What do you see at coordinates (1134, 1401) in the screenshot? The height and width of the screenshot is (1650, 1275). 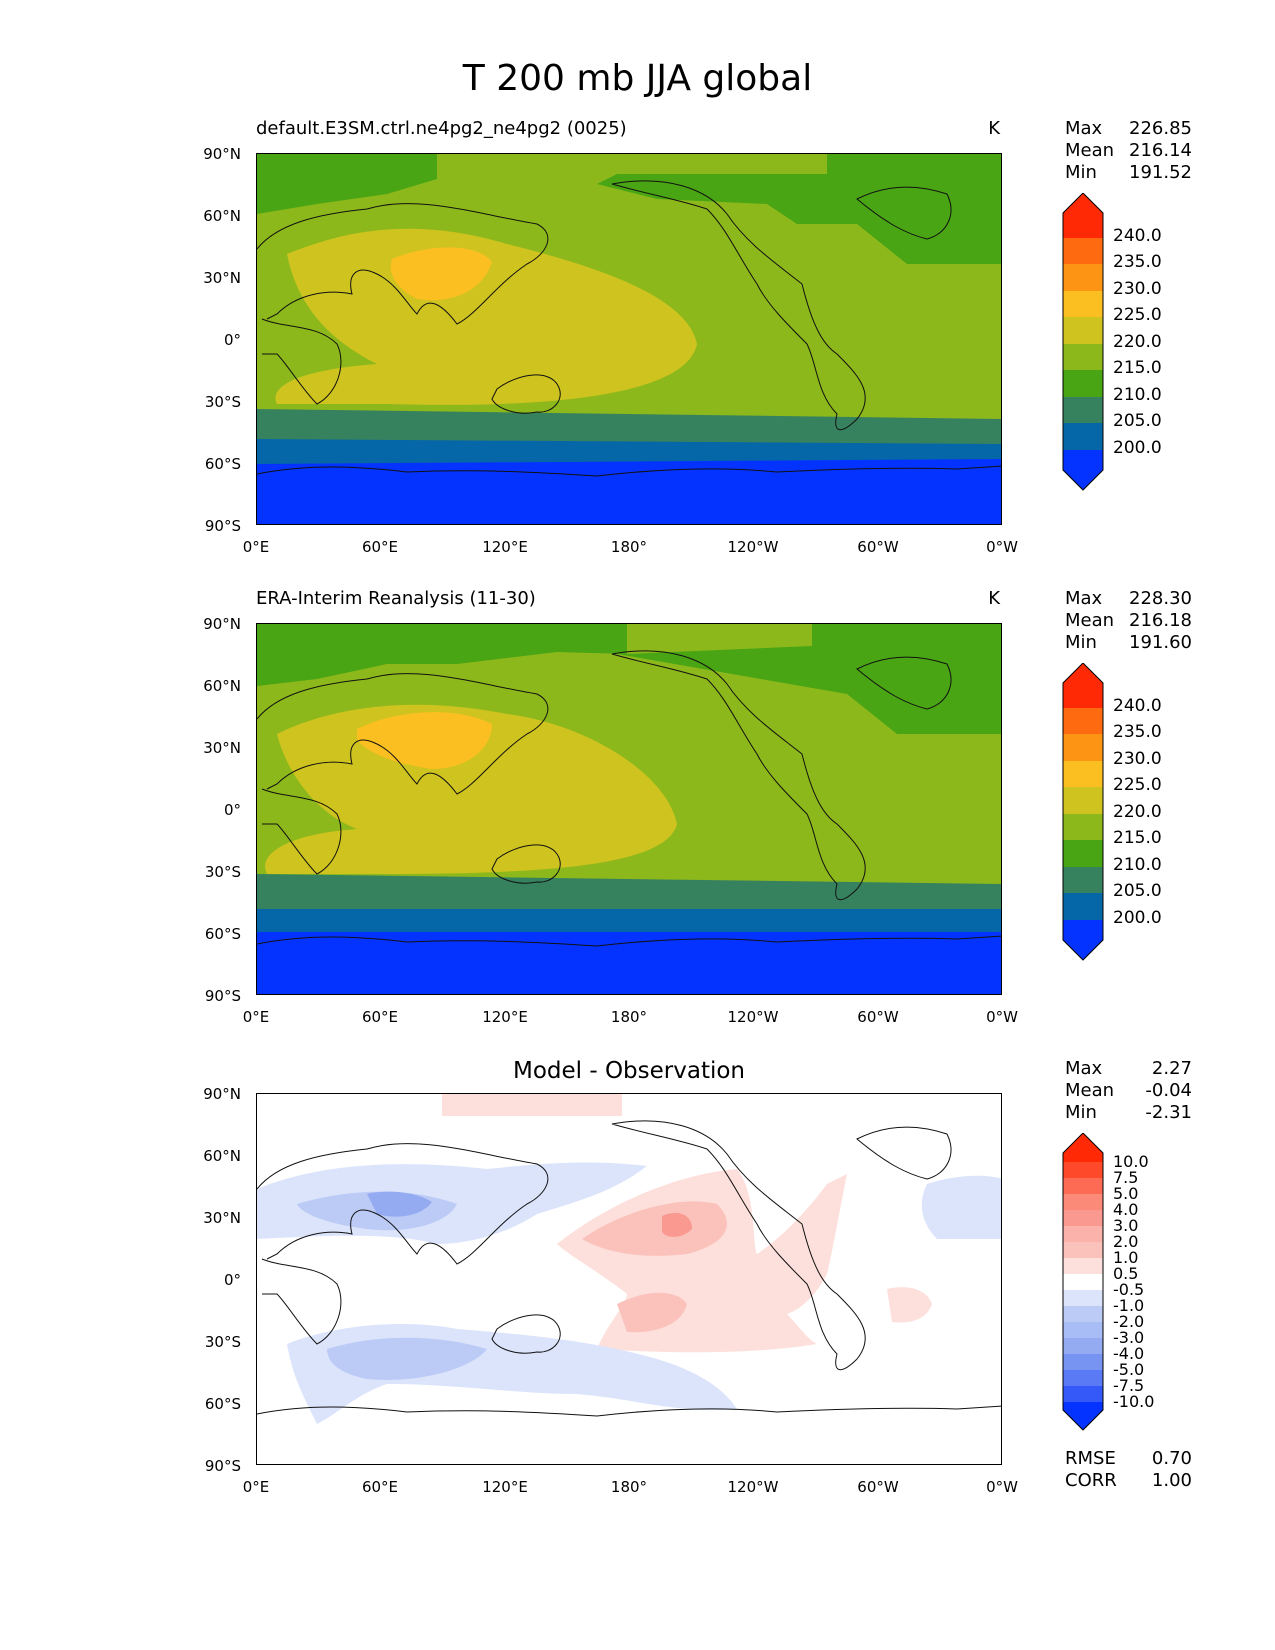 I see `colorbar-label: -10.0` at bounding box center [1134, 1401].